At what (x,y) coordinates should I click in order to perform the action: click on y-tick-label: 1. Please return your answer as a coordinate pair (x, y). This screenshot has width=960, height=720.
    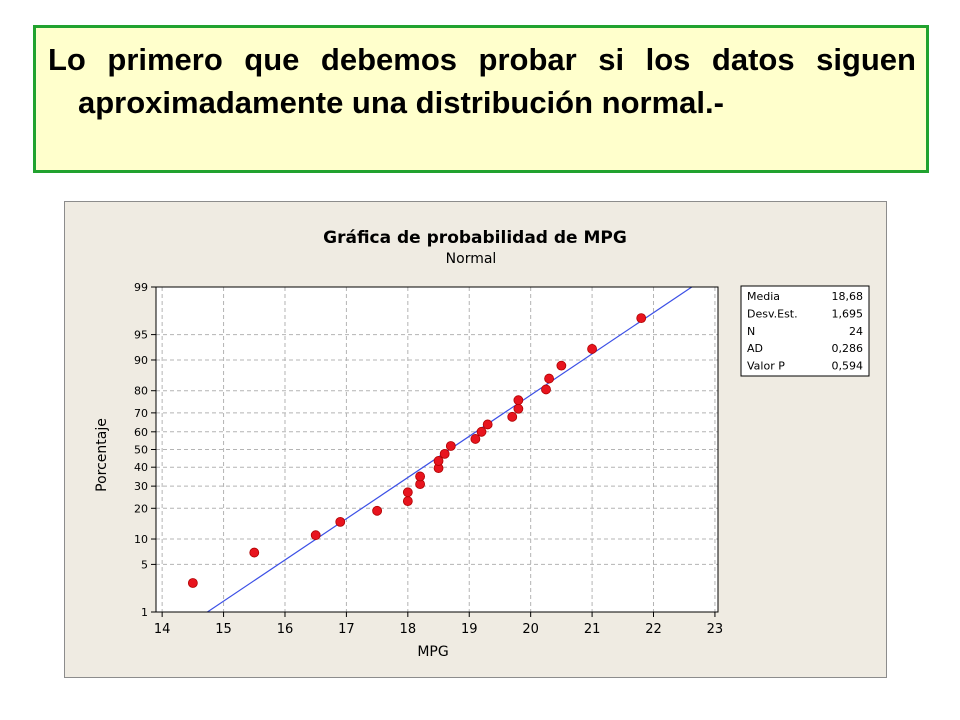
    Looking at the image, I should click on (144, 612).